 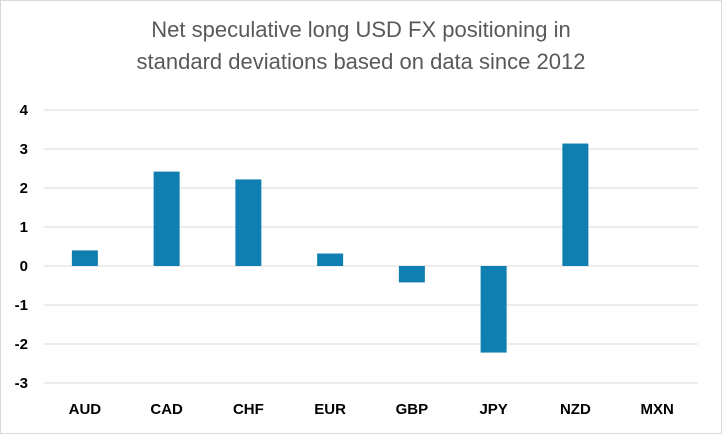 I want to click on y-tick-label: 1, so click(x=24, y=227).